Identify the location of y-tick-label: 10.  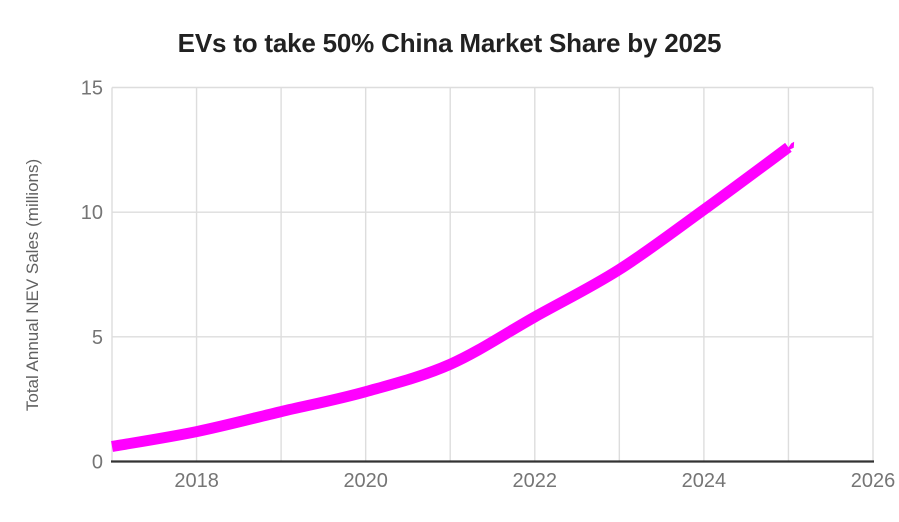
(92, 213).